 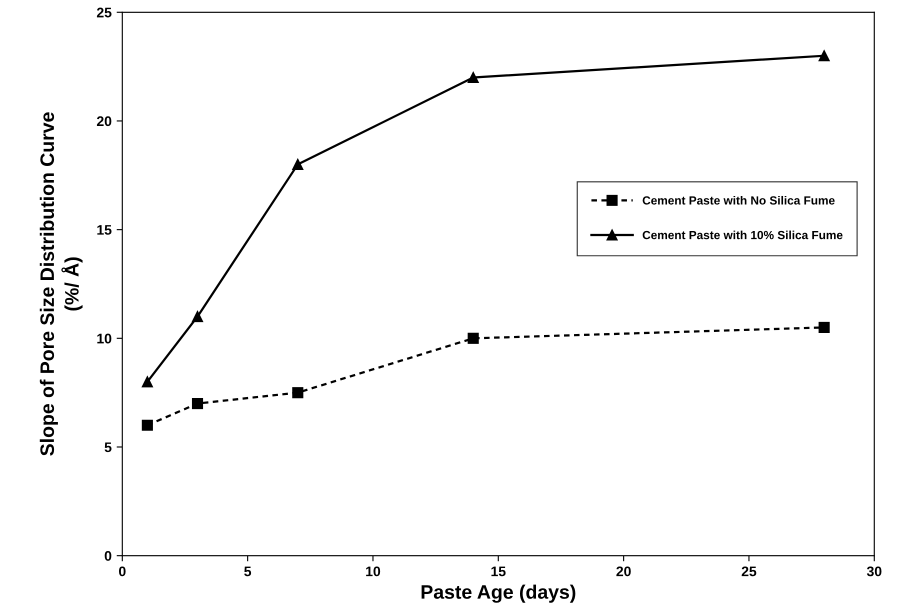 I want to click on x-tick-label: 10, so click(x=373, y=571).